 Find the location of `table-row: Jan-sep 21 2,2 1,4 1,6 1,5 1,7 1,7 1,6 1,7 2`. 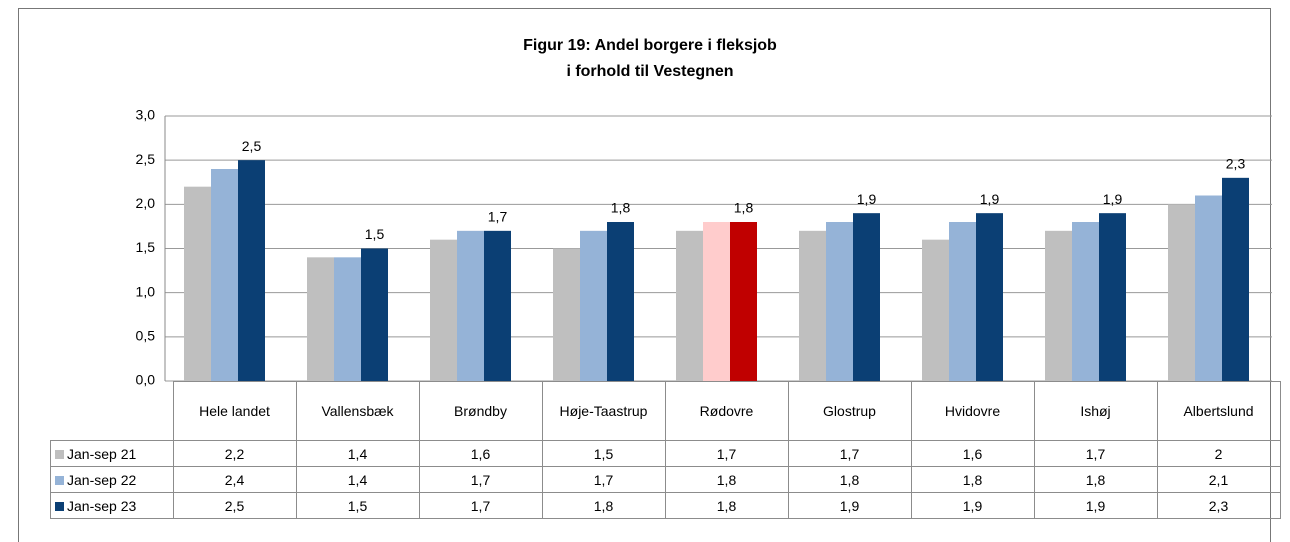

table-row: Jan-sep 21 2,2 1,4 1,6 1,5 1,7 1,7 1,6 1,7 2 is located at coordinates (665, 453).